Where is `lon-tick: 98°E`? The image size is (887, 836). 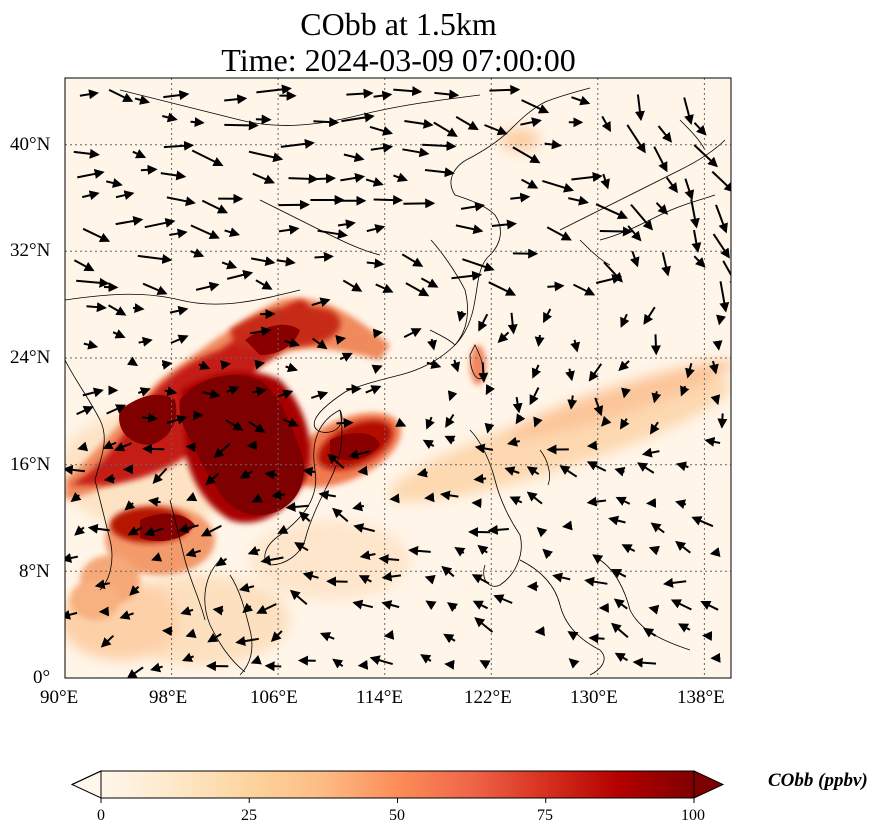 lon-tick: 98°E is located at coordinates (168, 697).